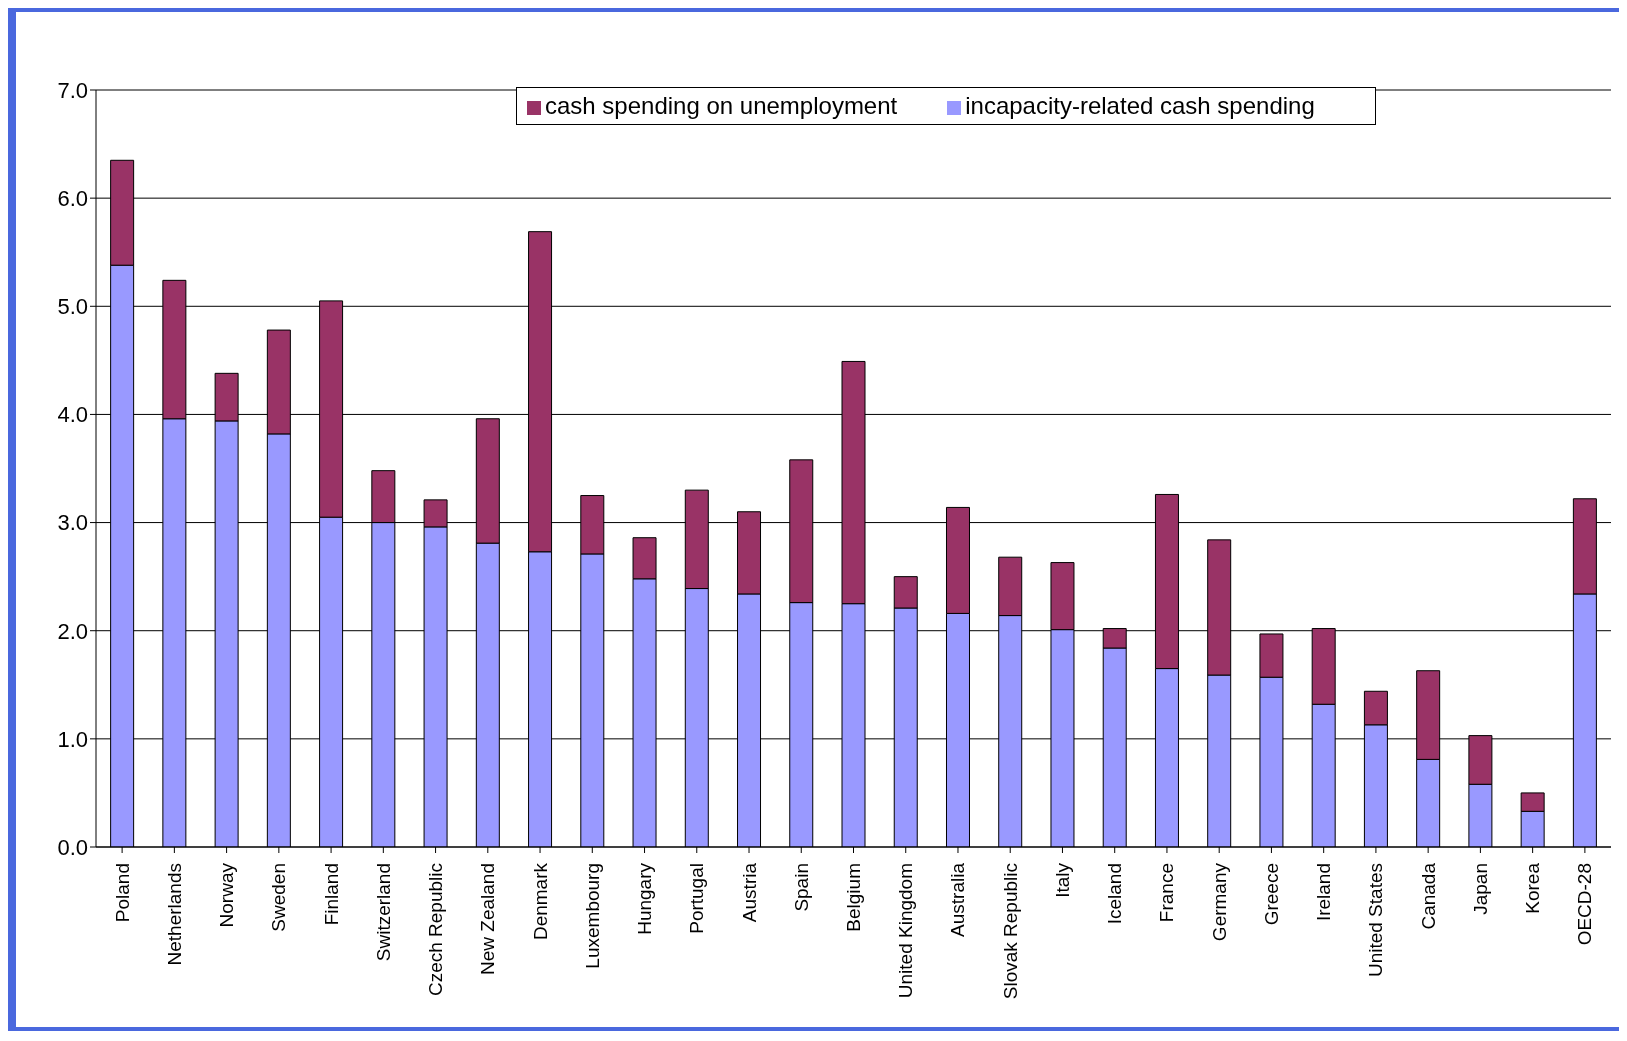 The width and height of the screenshot is (1627, 1041). What do you see at coordinates (1167, 893) in the screenshot?
I see `x-tick-label: France` at bounding box center [1167, 893].